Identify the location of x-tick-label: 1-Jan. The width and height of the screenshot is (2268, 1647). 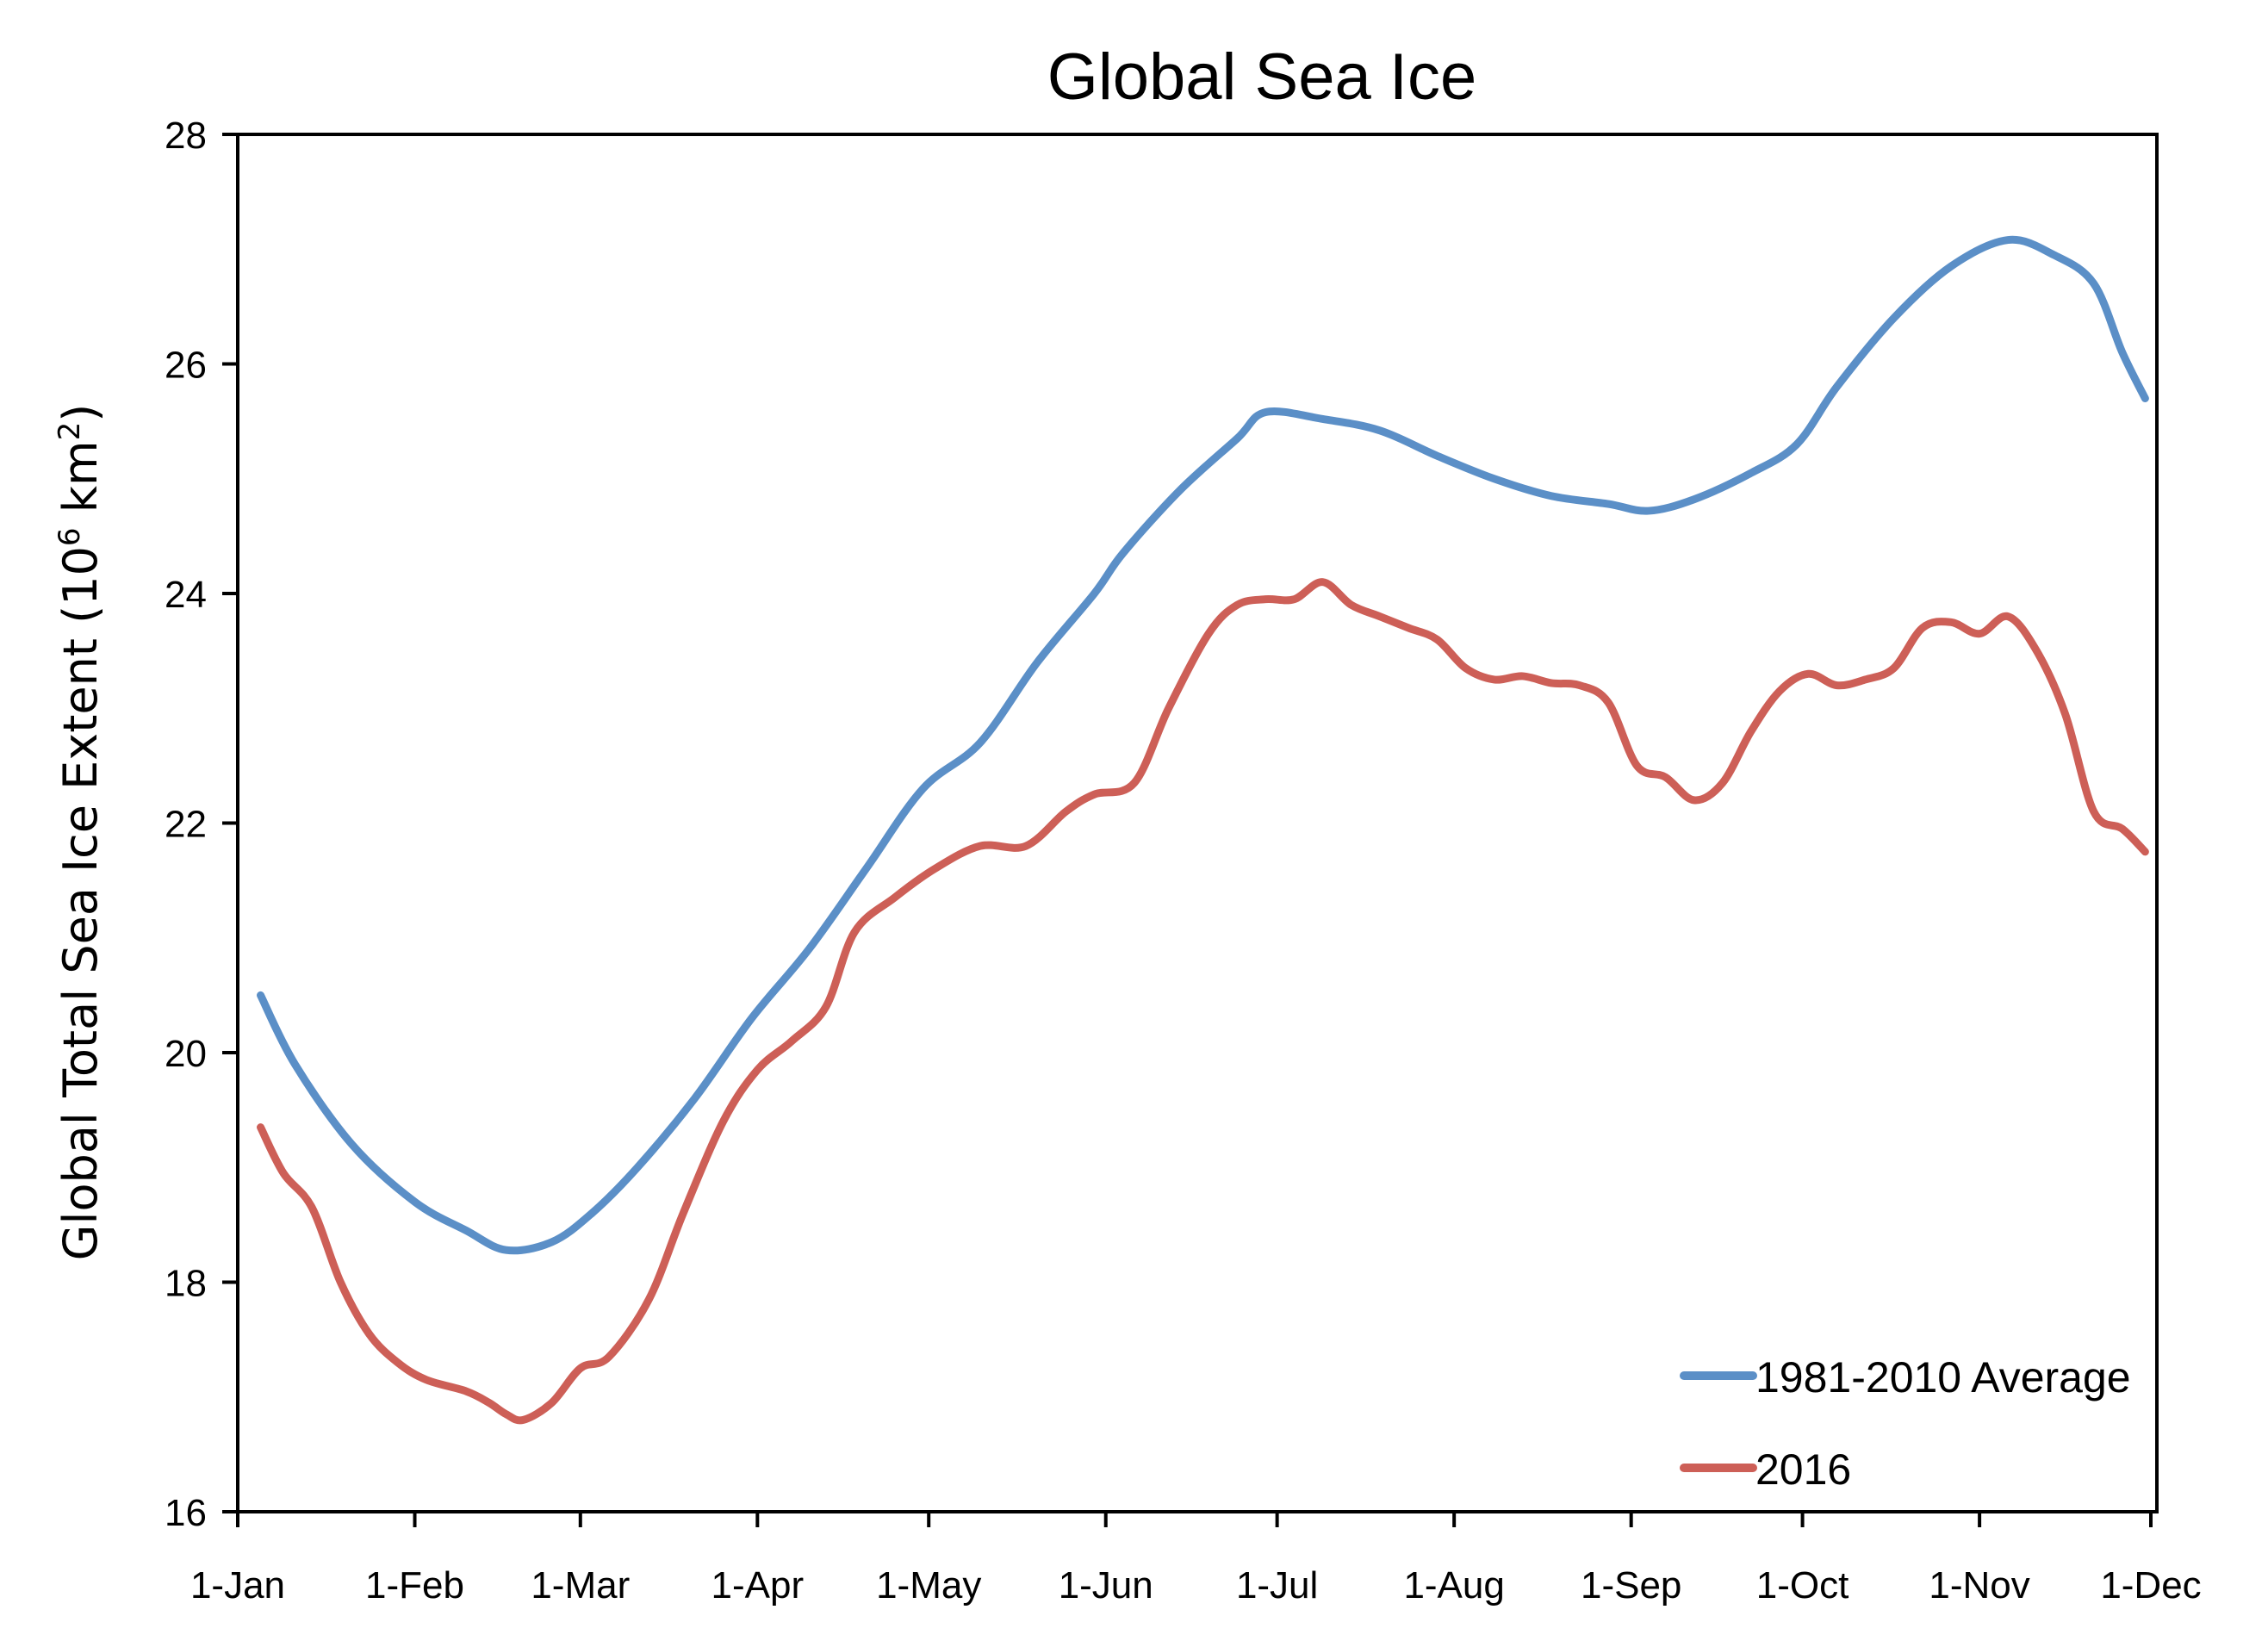
(237, 1585).